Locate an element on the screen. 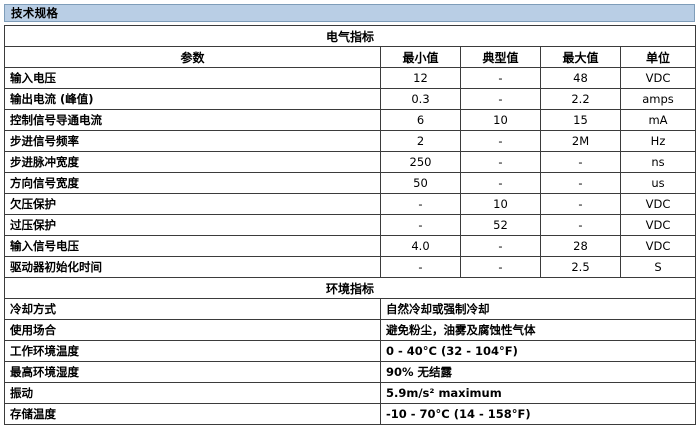 The height and width of the screenshot is (437, 700). environment-row: 冷却方式 自然冷却或强制冷却 is located at coordinates (350, 309).